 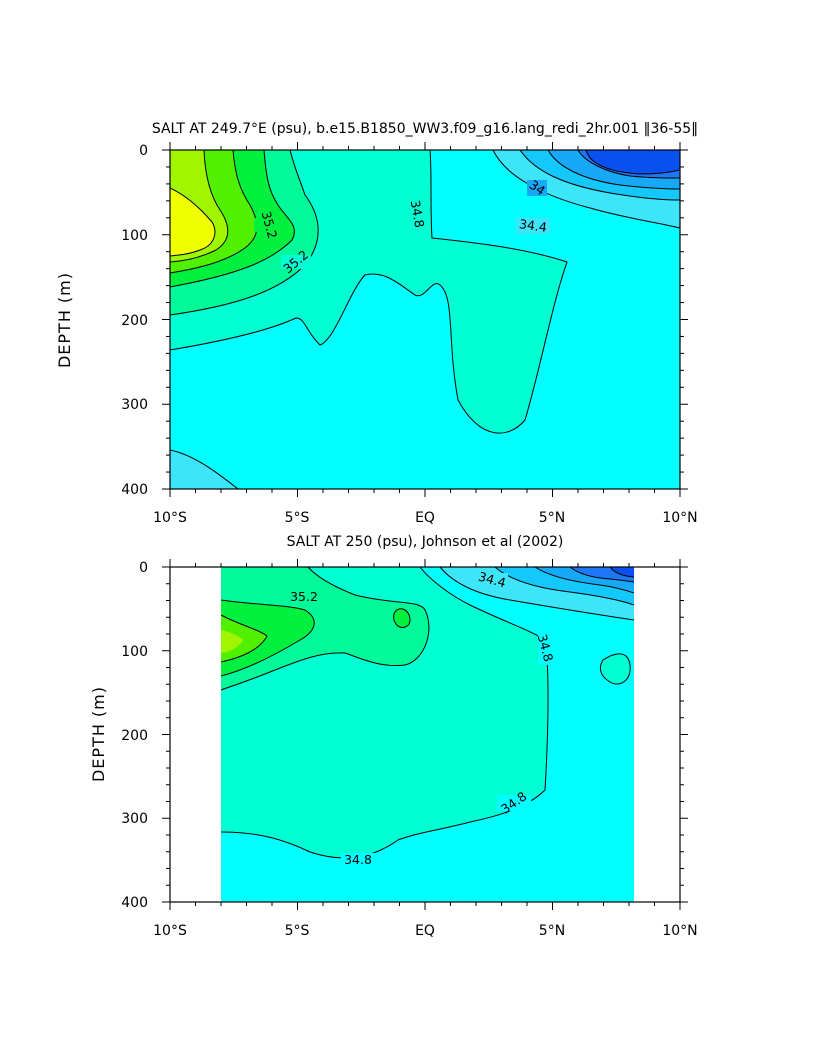 I want to click on panel-2-x-tick-labels: 10°S 5°S EQ 5°N 10°N, so click(x=425, y=931).